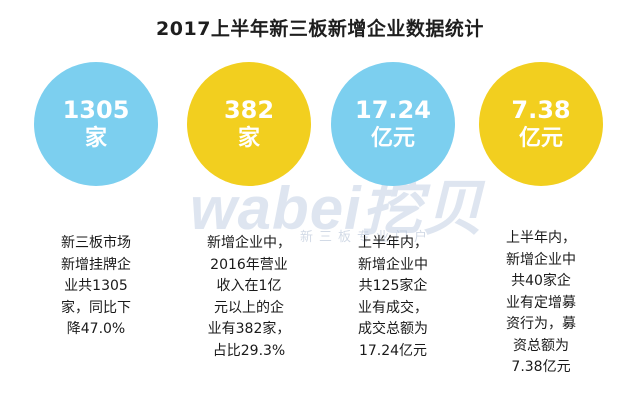 The height and width of the screenshot is (401, 640). Describe the element at coordinates (96, 110) in the screenshot. I see `stat-value: 1305` at that location.